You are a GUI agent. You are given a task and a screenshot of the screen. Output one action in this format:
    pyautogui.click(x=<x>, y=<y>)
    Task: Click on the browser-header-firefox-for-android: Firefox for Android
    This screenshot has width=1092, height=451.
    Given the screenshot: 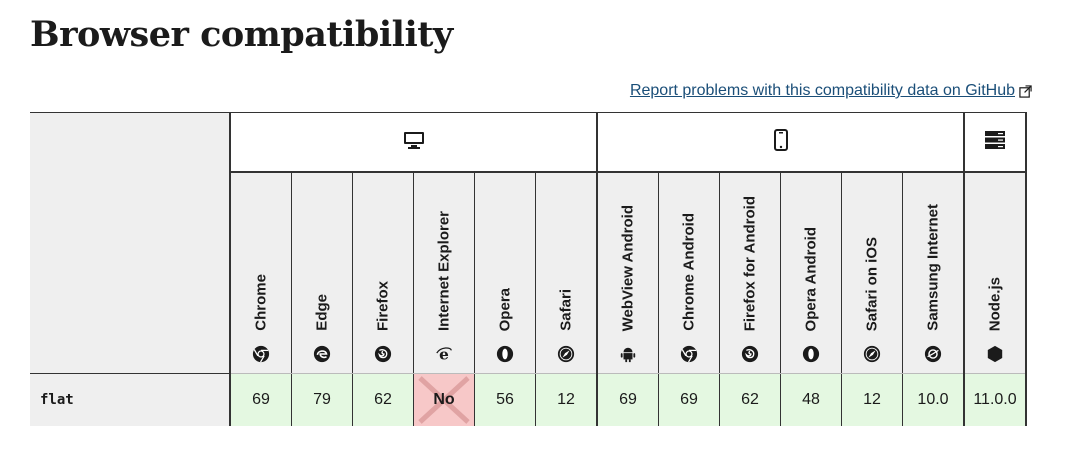 What is the action you would take?
    pyautogui.click(x=750, y=273)
    